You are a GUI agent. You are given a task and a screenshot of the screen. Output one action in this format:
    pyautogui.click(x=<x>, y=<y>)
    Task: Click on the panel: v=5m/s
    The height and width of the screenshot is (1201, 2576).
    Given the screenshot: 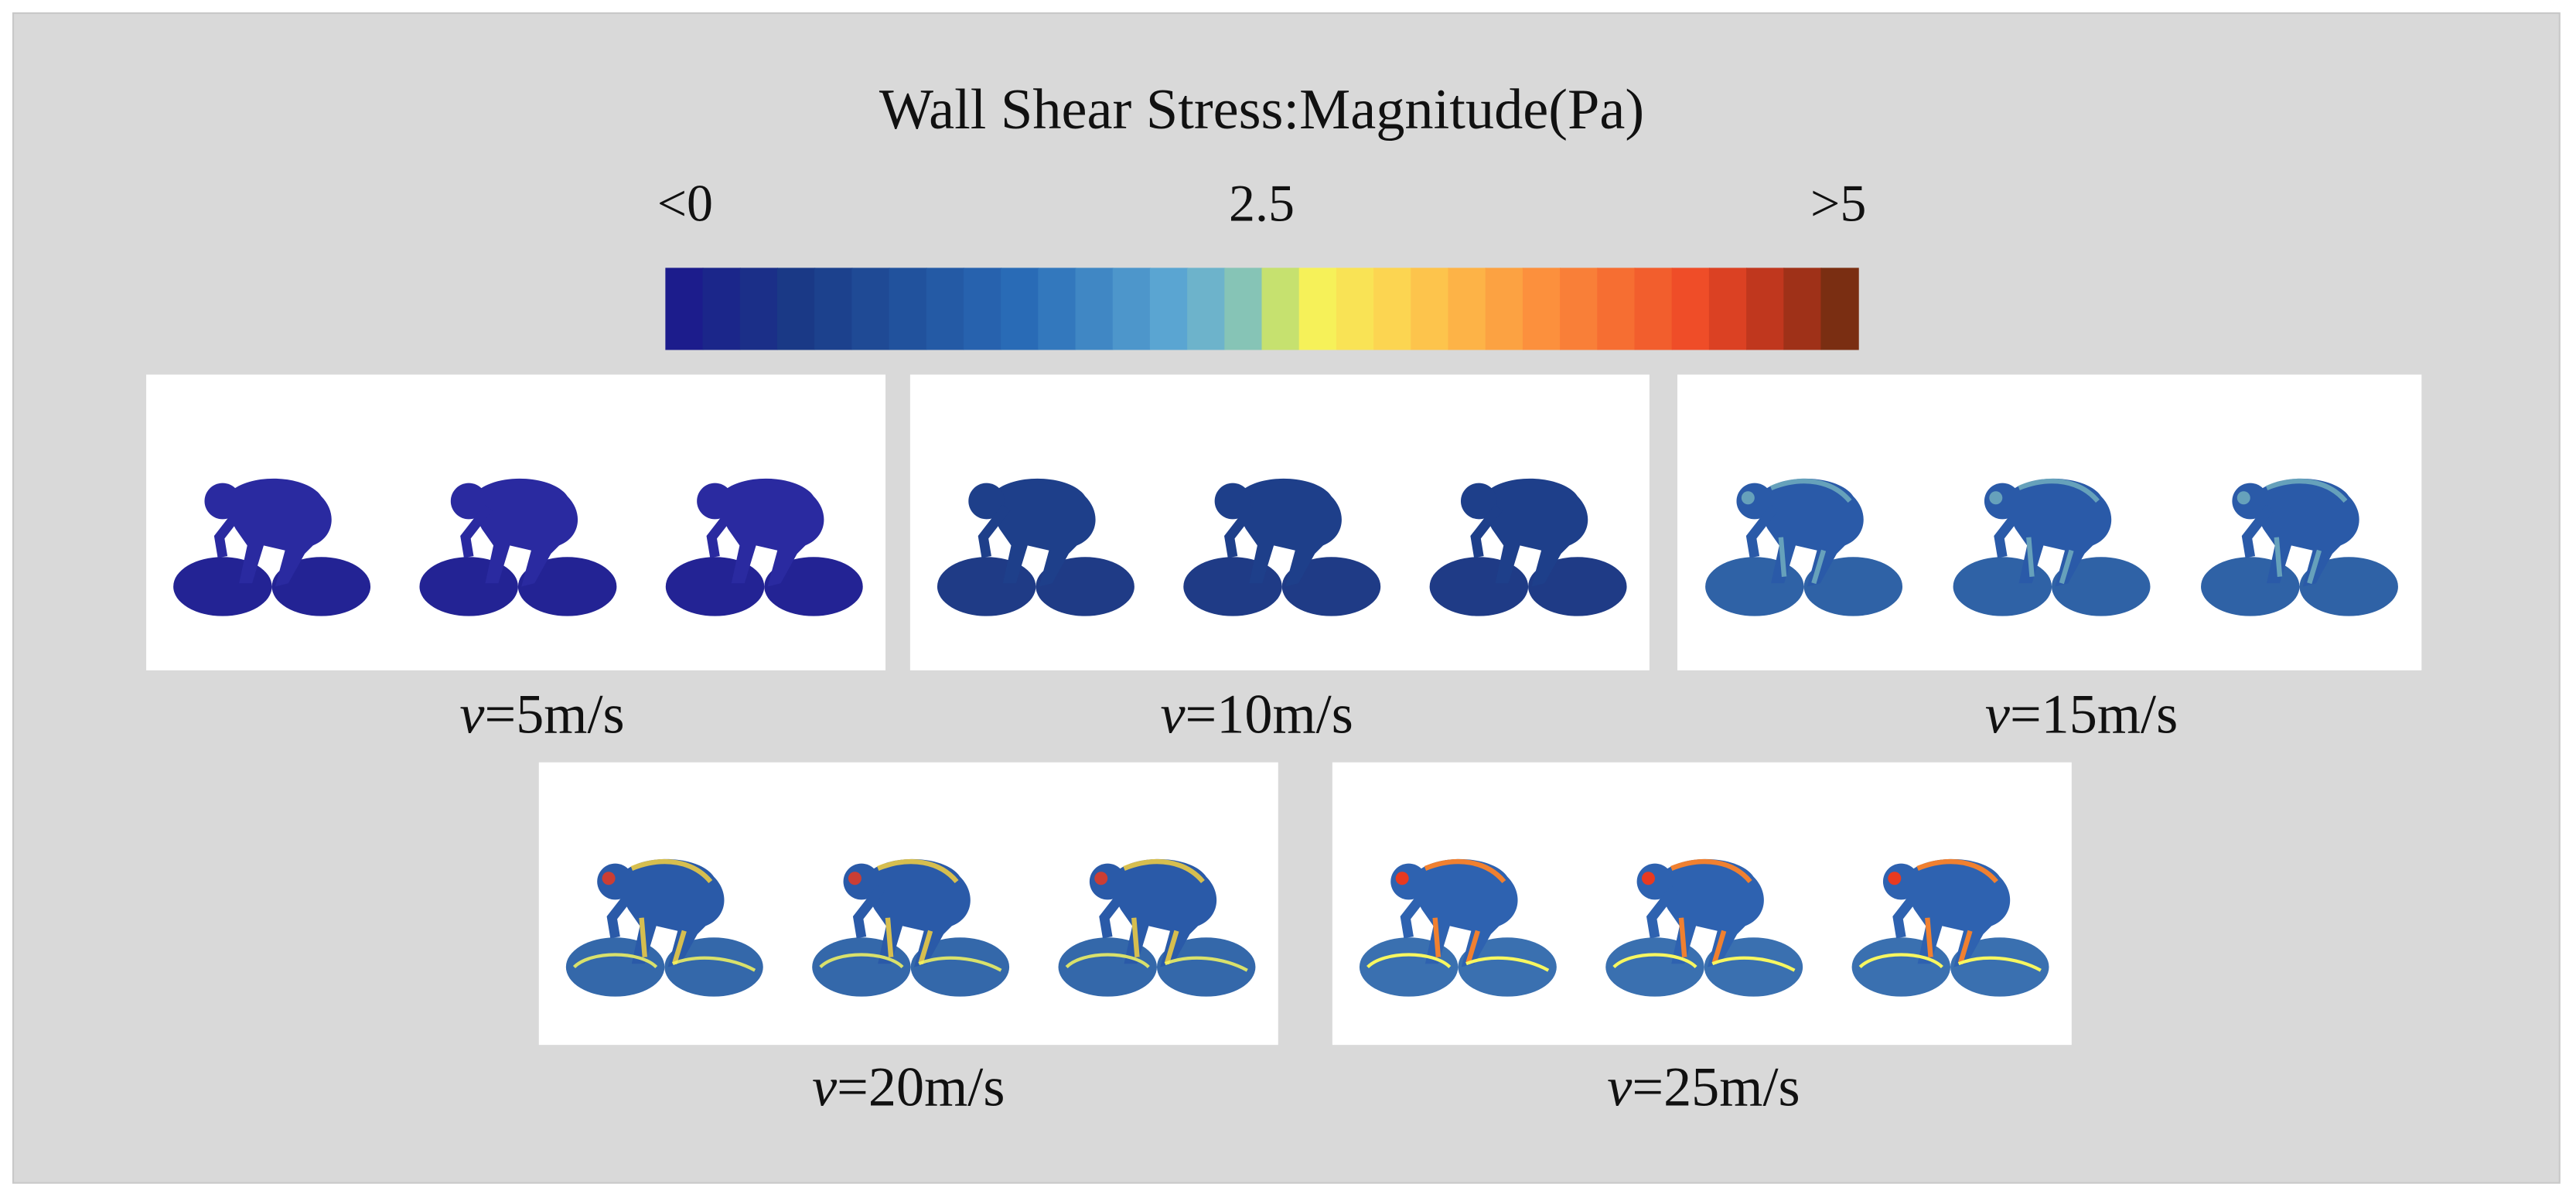 What is the action you would take?
    pyautogui.click(x=516, y=559)
    